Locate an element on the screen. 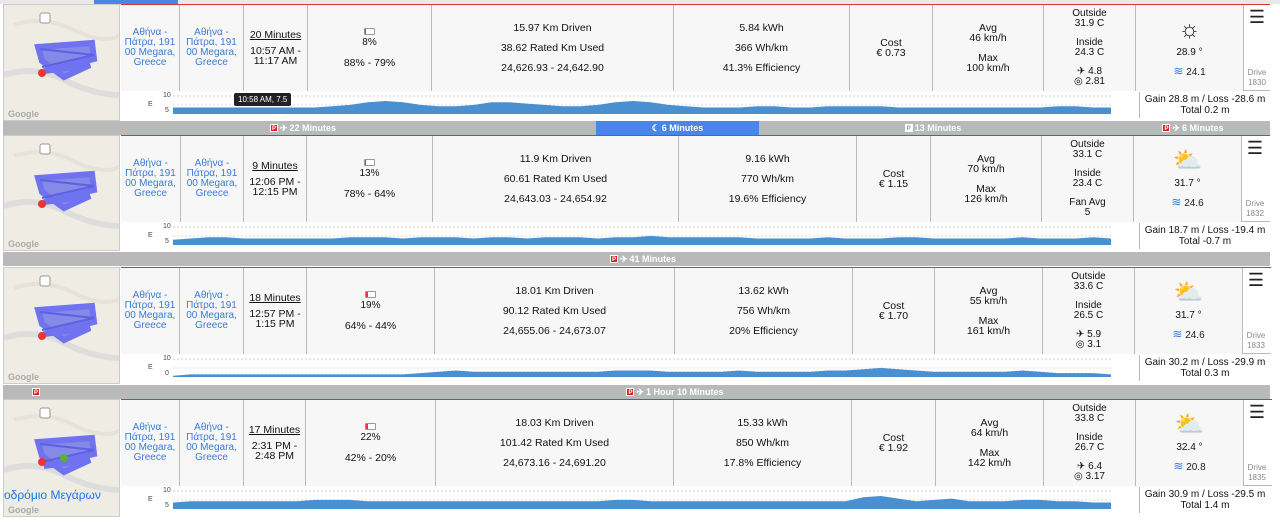 This screenshot has width=1280, height=522. elevation-chart: 10 E 0 is located at coordinates (630, 368).